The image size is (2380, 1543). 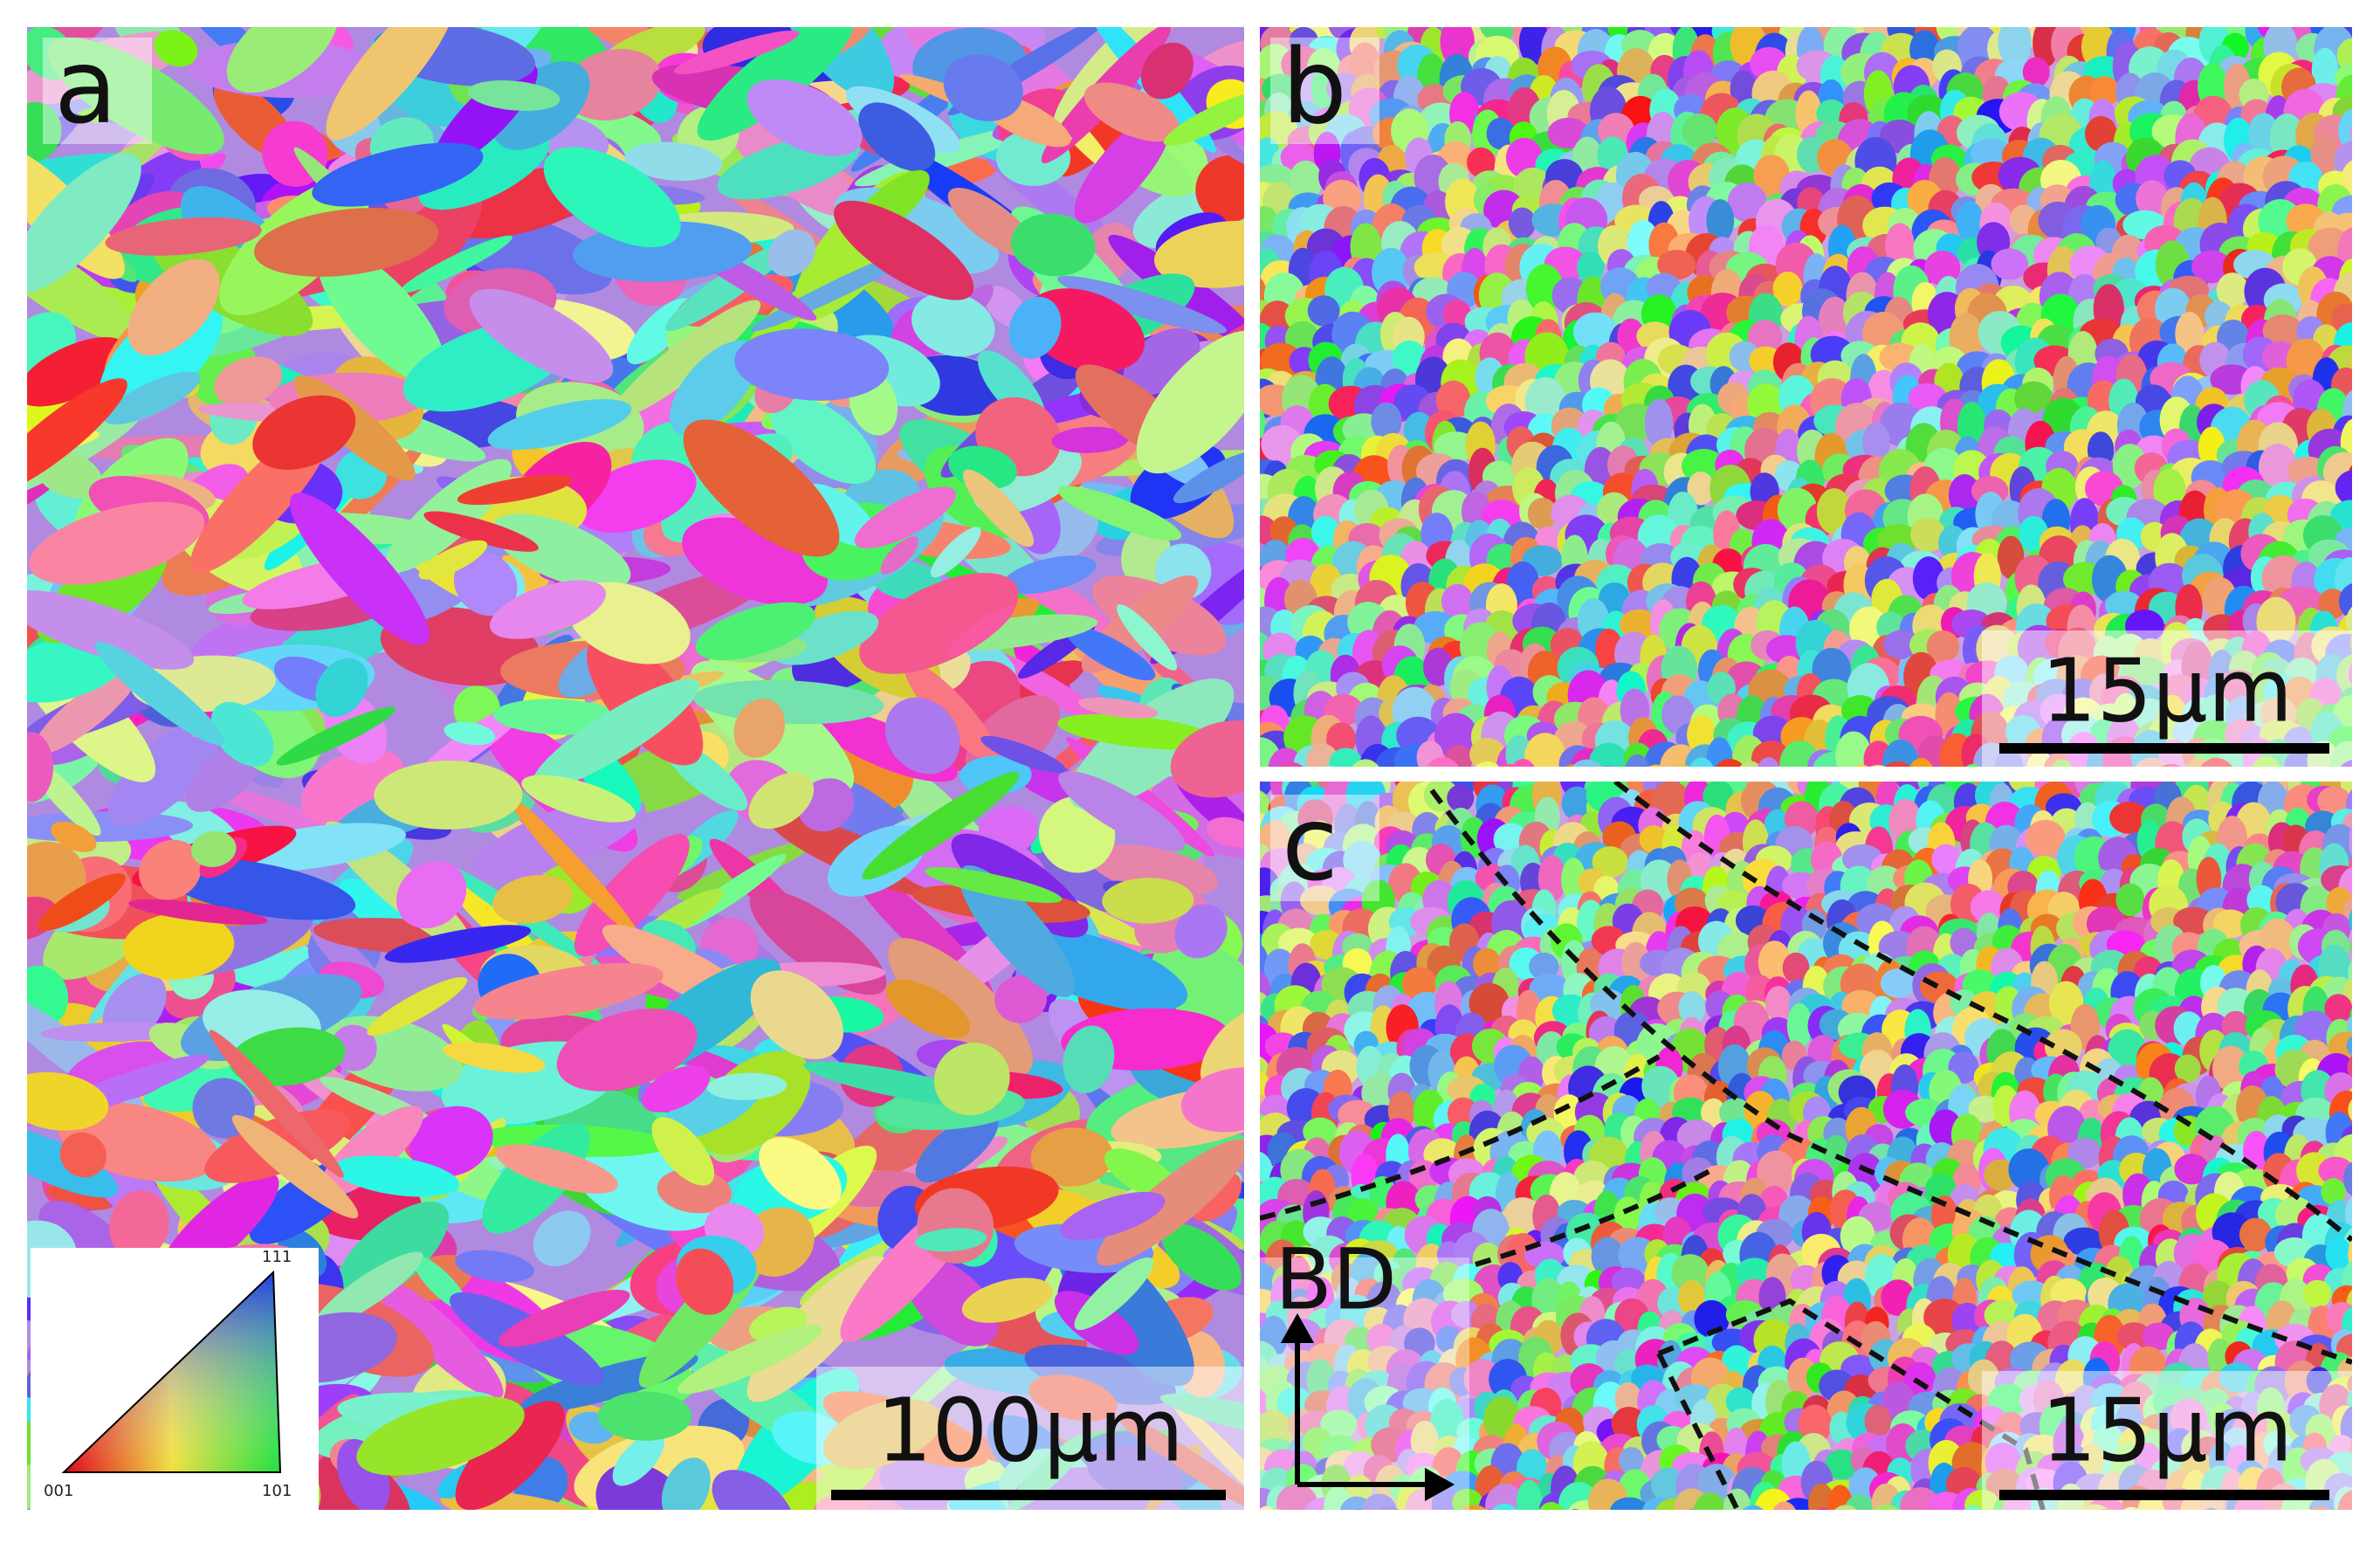 What do you see at coordinates (1367, 1407) in the screenshot?
I see `axis-arrows` at bounding box center [1367, 1407].